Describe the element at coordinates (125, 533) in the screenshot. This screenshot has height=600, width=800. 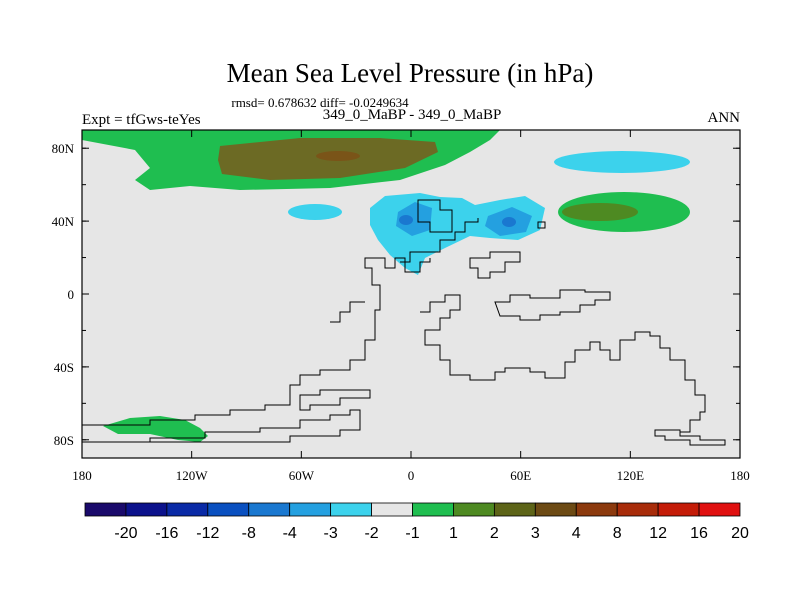
I see `colorbar-label: -20` at that location.